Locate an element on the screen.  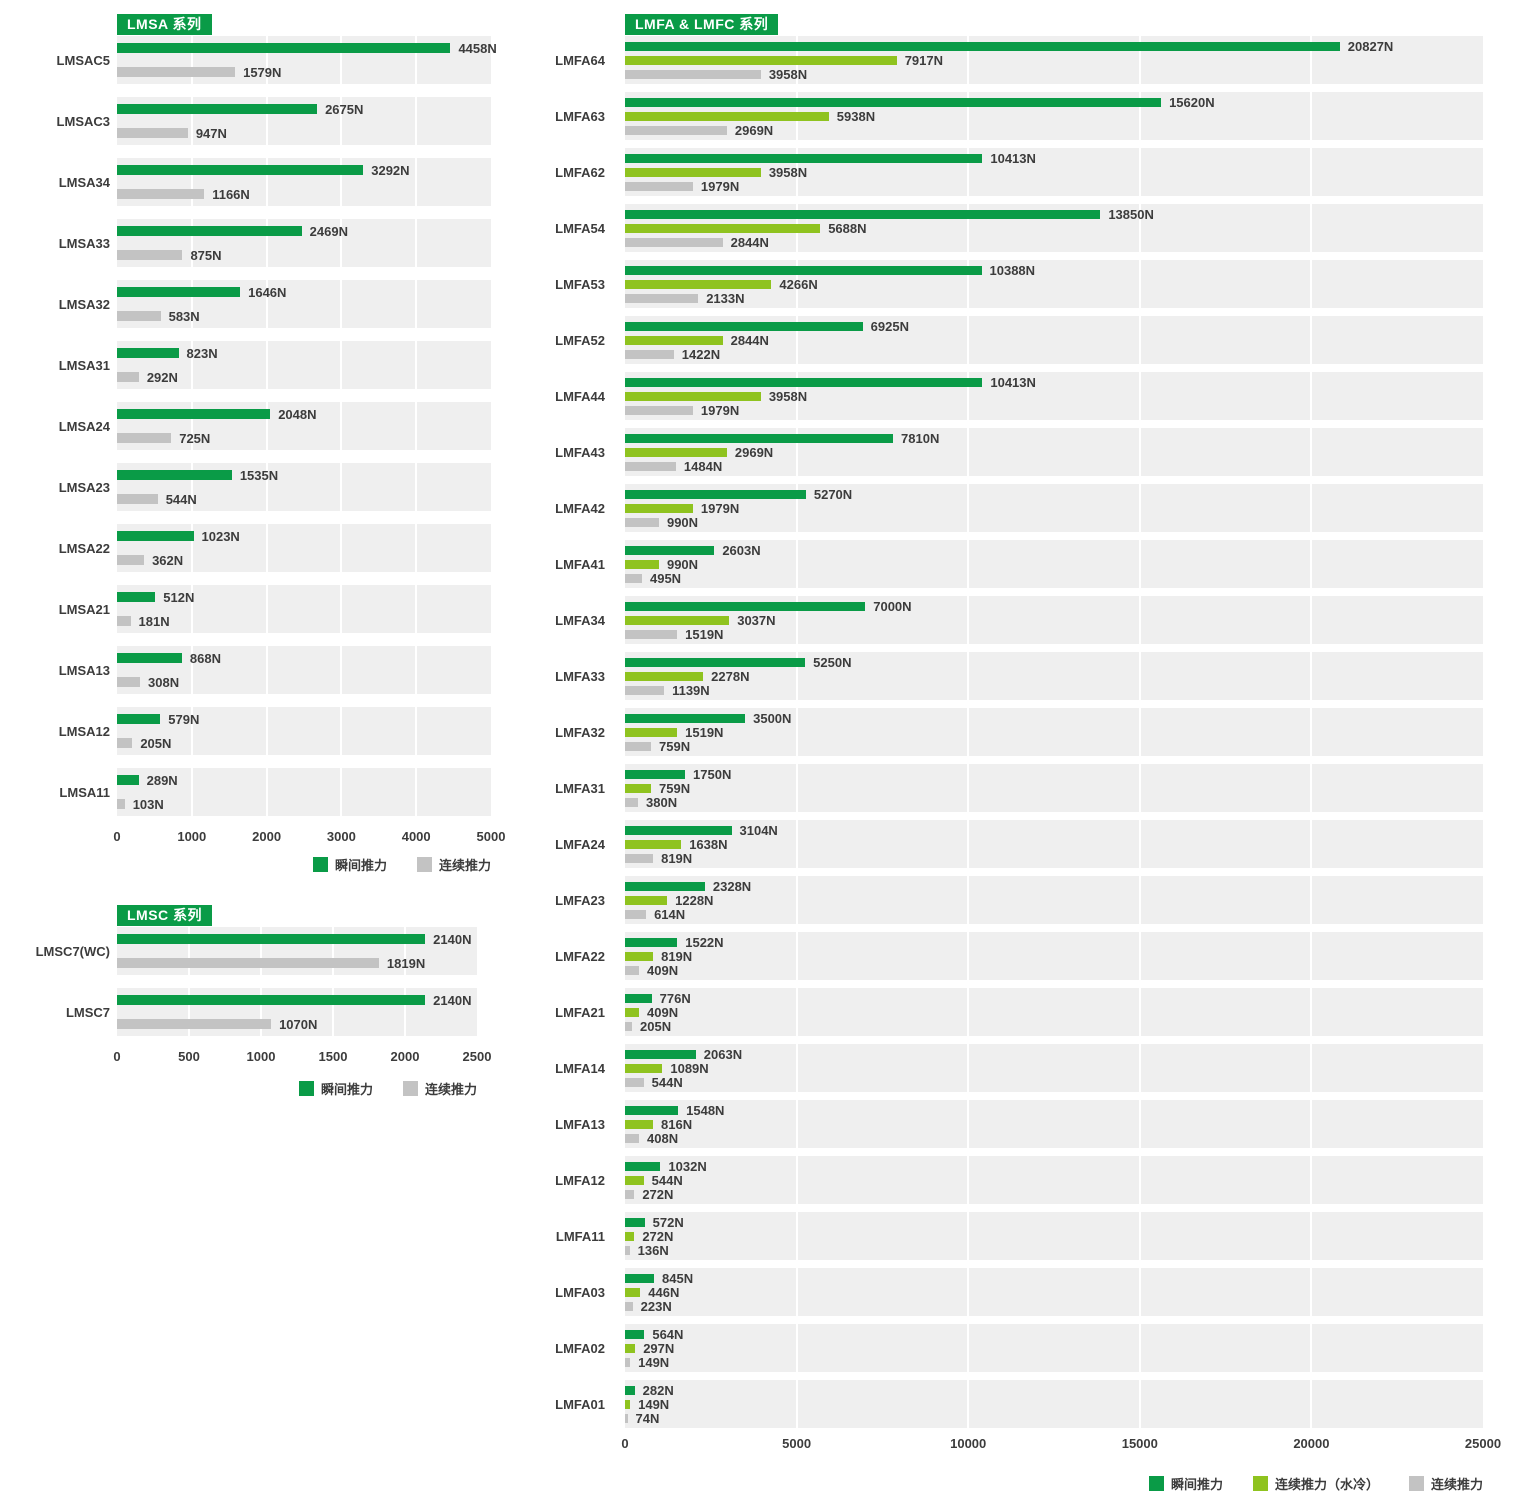
row-label: LMSA22 is located at coordinates (84, 548).